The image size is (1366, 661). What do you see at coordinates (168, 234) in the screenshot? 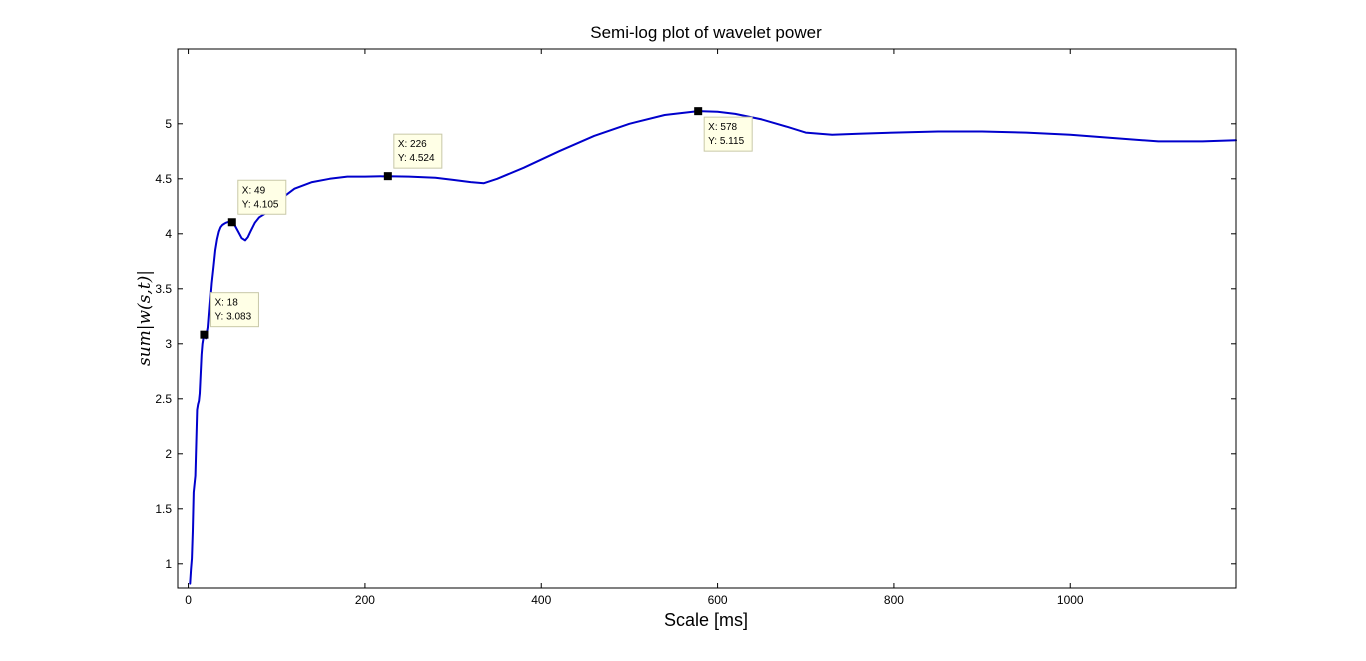
I see `y-tick-label: 4` at bounding box center [168, 234].